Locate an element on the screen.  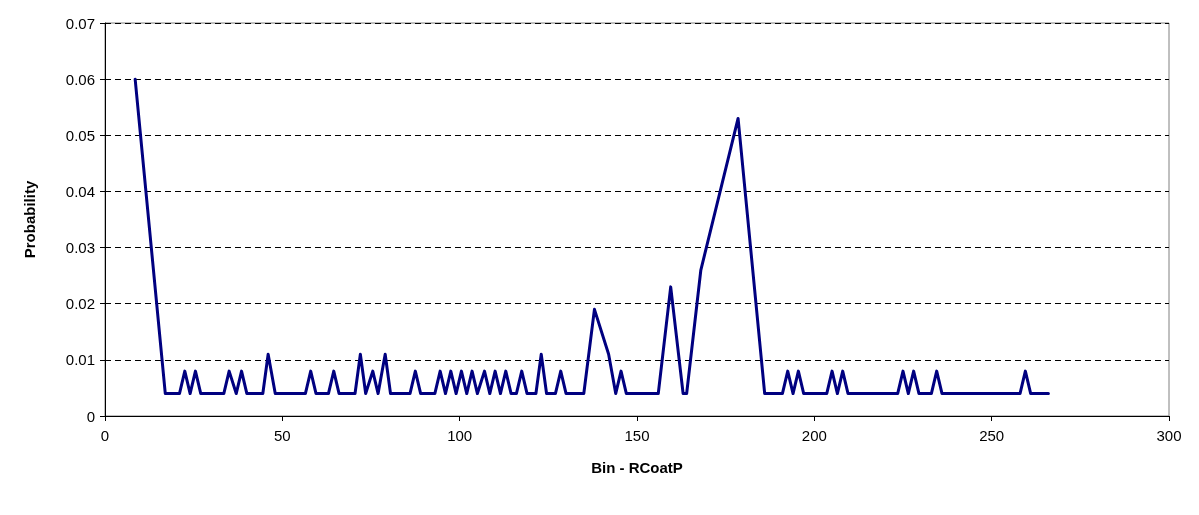
y-tick-label: 0.07 is located at coordinates (80, 23).